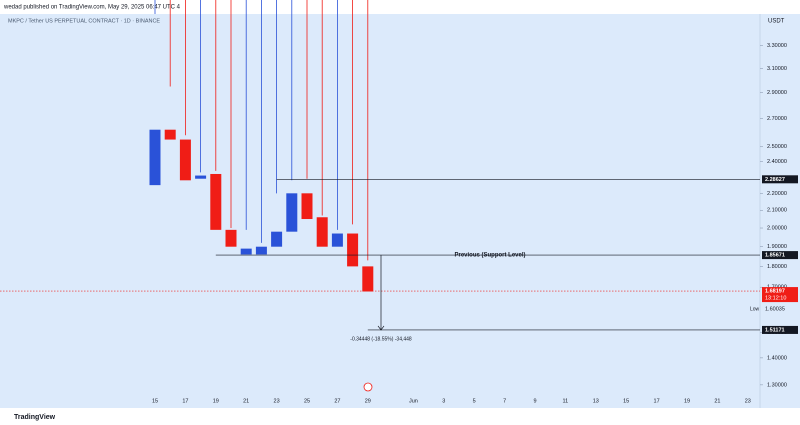 The image size is (800, 425). I want to click on x-tick-label: Jun, so click(413, 401).